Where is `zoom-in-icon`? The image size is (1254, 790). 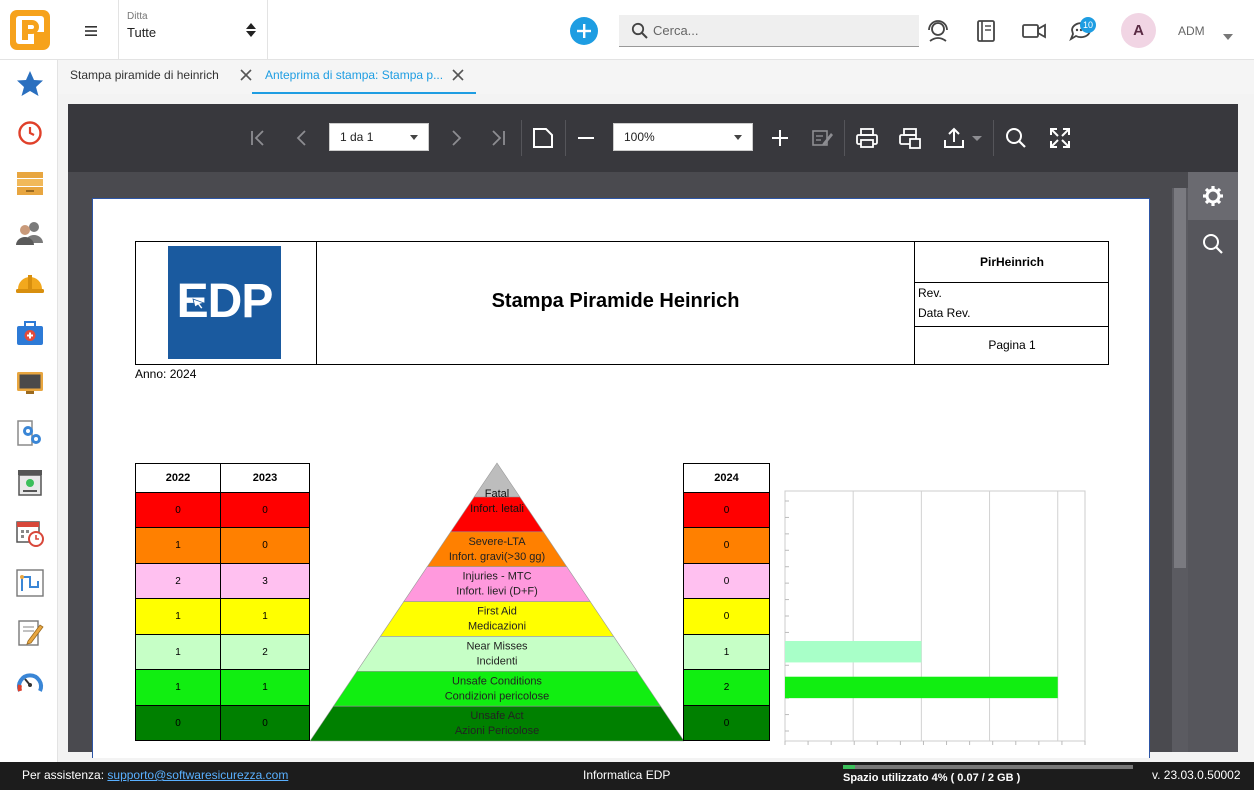 zoom-in-icon is located at coordinates (780, 138).